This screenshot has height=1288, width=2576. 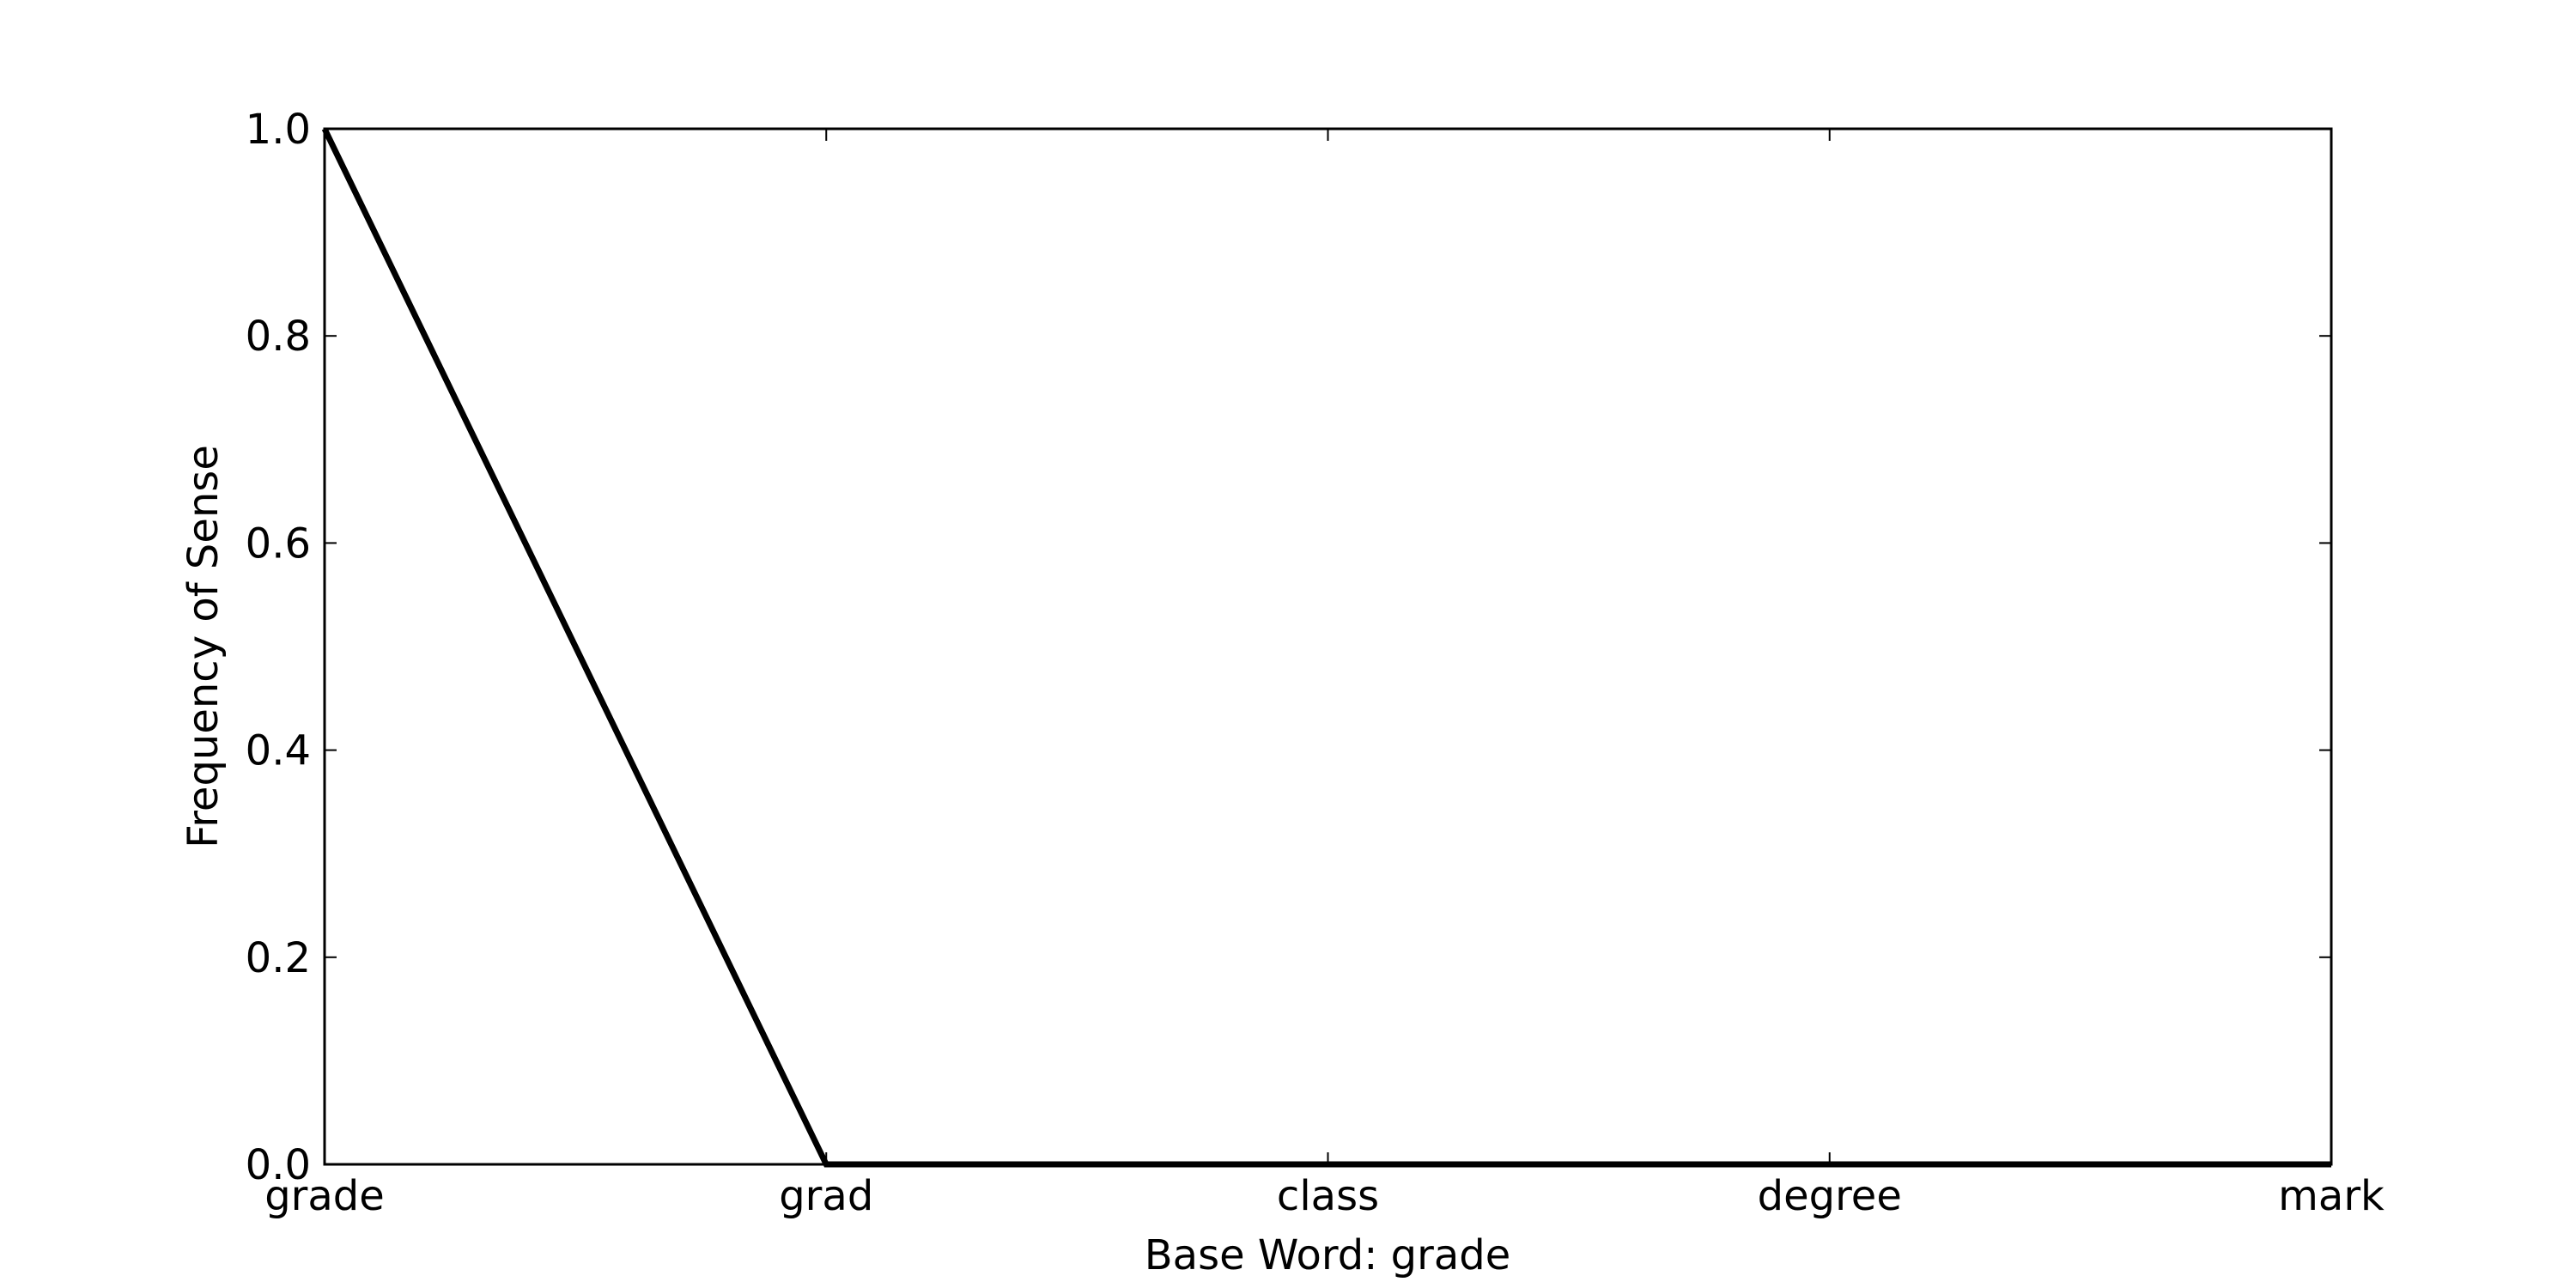 What do you see at coordinates (279, 337) in the screenshot?
I see `y-tick-label: 0.8` at bounding box center [279, 337].